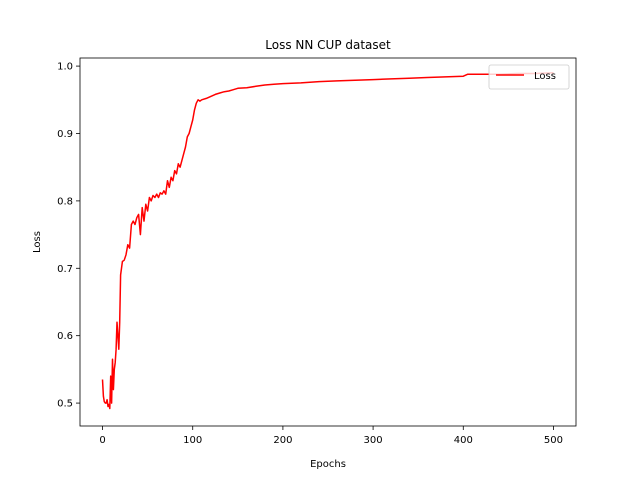  What do you see at coordinates (68, 236) in the screenshot?
I see `y-axis: 0.5 0.6 0.7 0.8 0.9 1.0` at bounding box center [68, 236].